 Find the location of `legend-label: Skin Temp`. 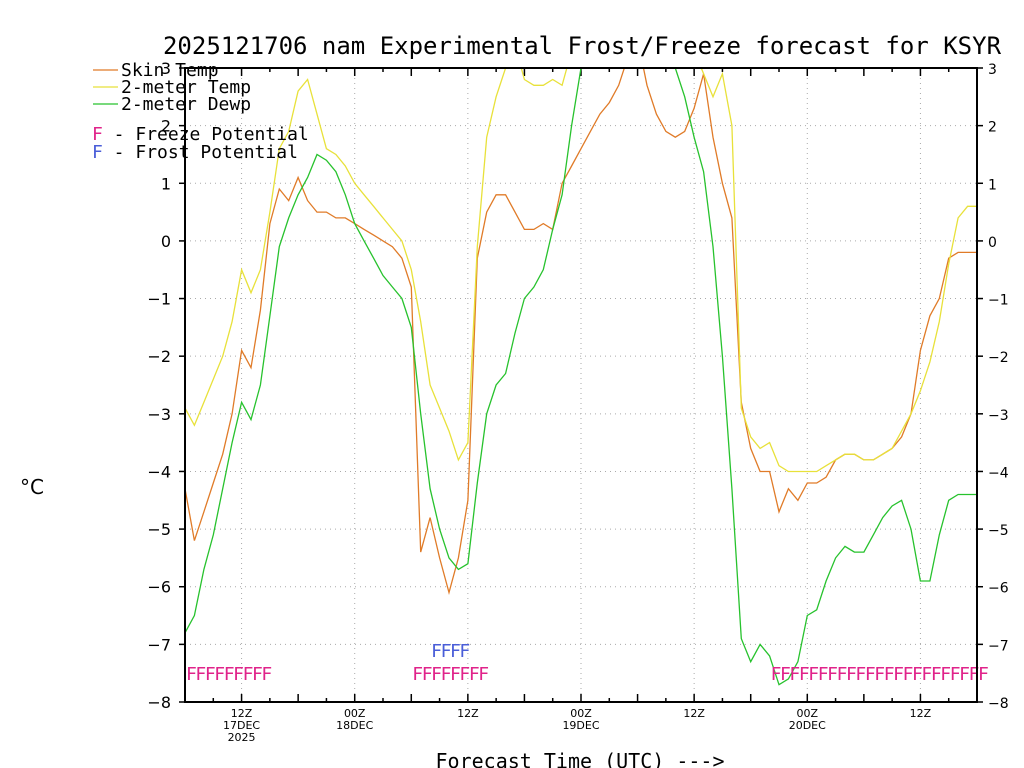

legend-label: Skin Temp is located at coordinates (170, 70).